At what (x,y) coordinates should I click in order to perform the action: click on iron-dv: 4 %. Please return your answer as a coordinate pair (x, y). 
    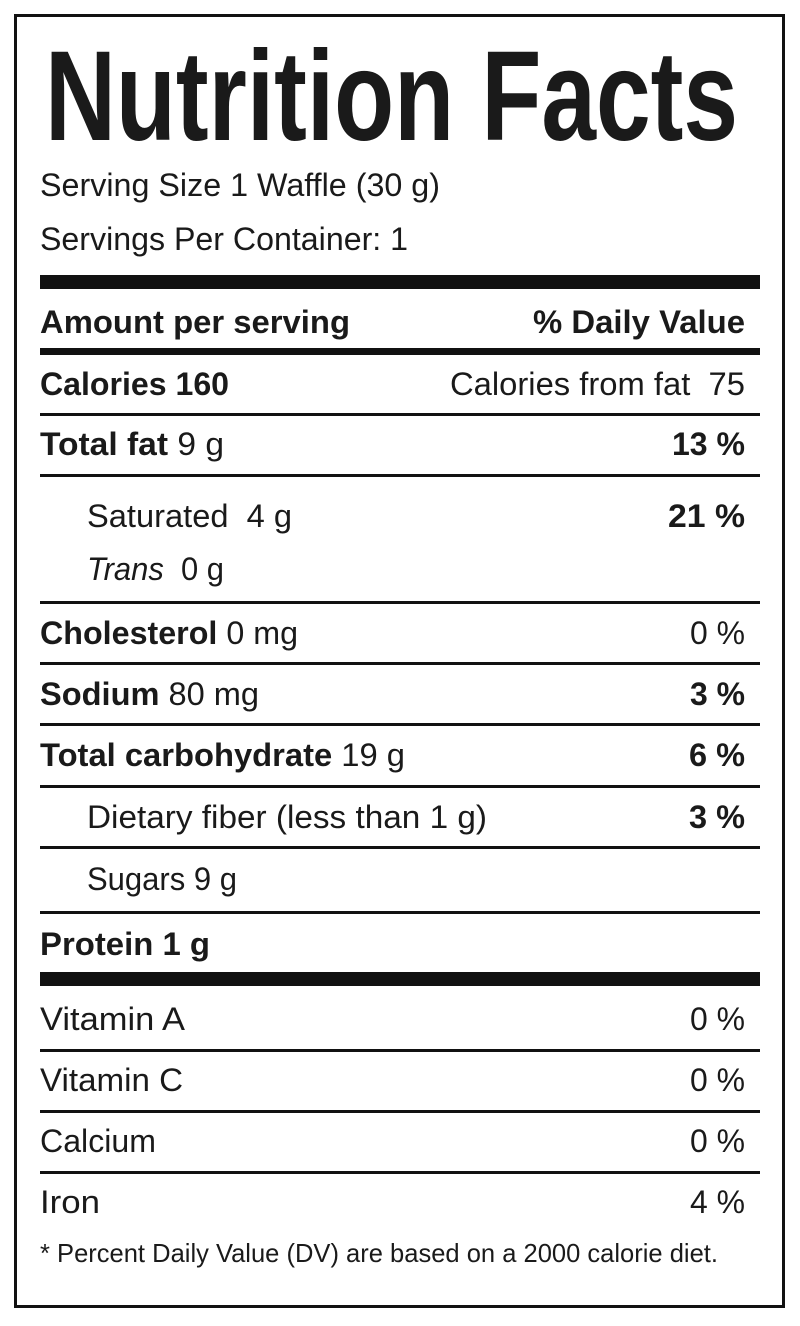
    Looking at the image, I should click on (717, 1202).